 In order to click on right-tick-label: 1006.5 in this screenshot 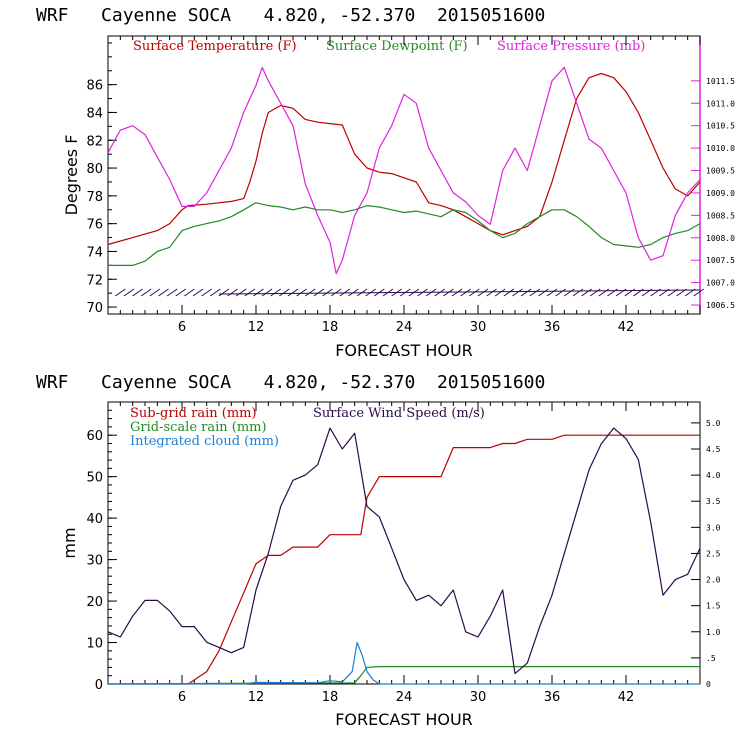, I will do `click(720, 305)`.